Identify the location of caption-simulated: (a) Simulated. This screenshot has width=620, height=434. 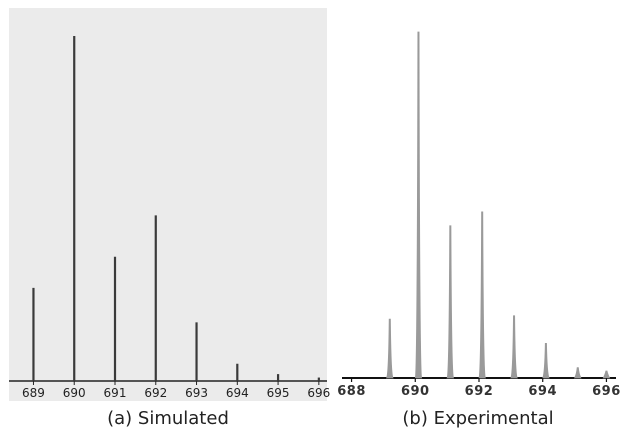
(168, 418).